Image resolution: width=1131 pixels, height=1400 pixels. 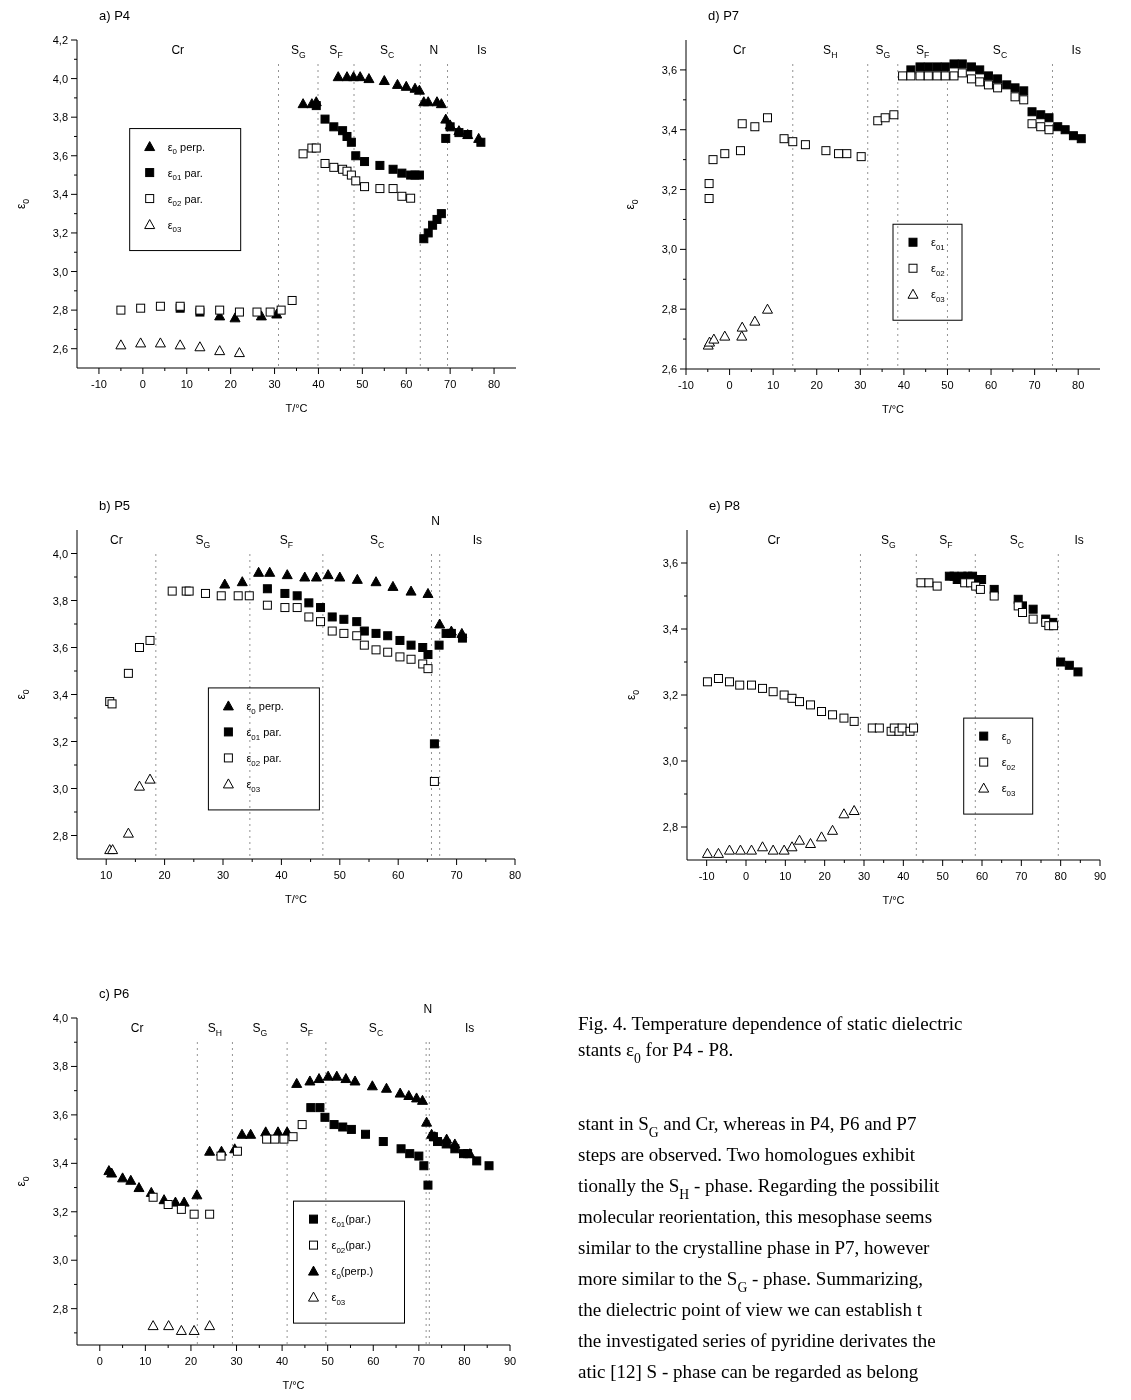 I want to click on legend-label: ε$_{0}$, so click(x=1006, y=738).